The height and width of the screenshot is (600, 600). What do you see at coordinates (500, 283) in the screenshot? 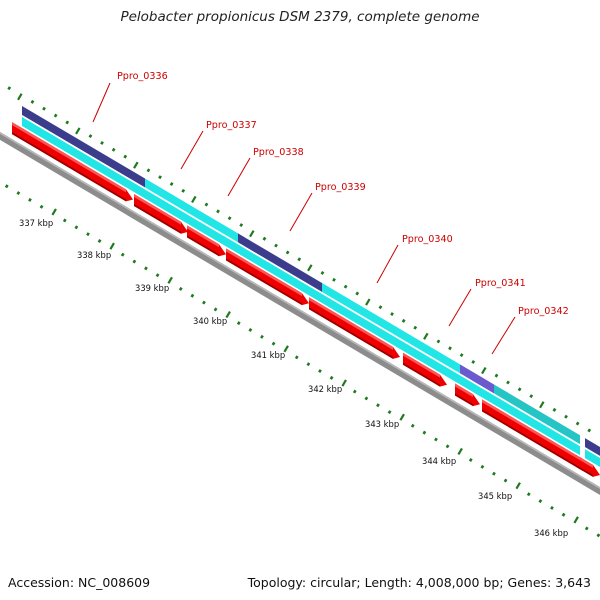
I see `gene-label: Ppro_0341` at bounding box center [500, 283].